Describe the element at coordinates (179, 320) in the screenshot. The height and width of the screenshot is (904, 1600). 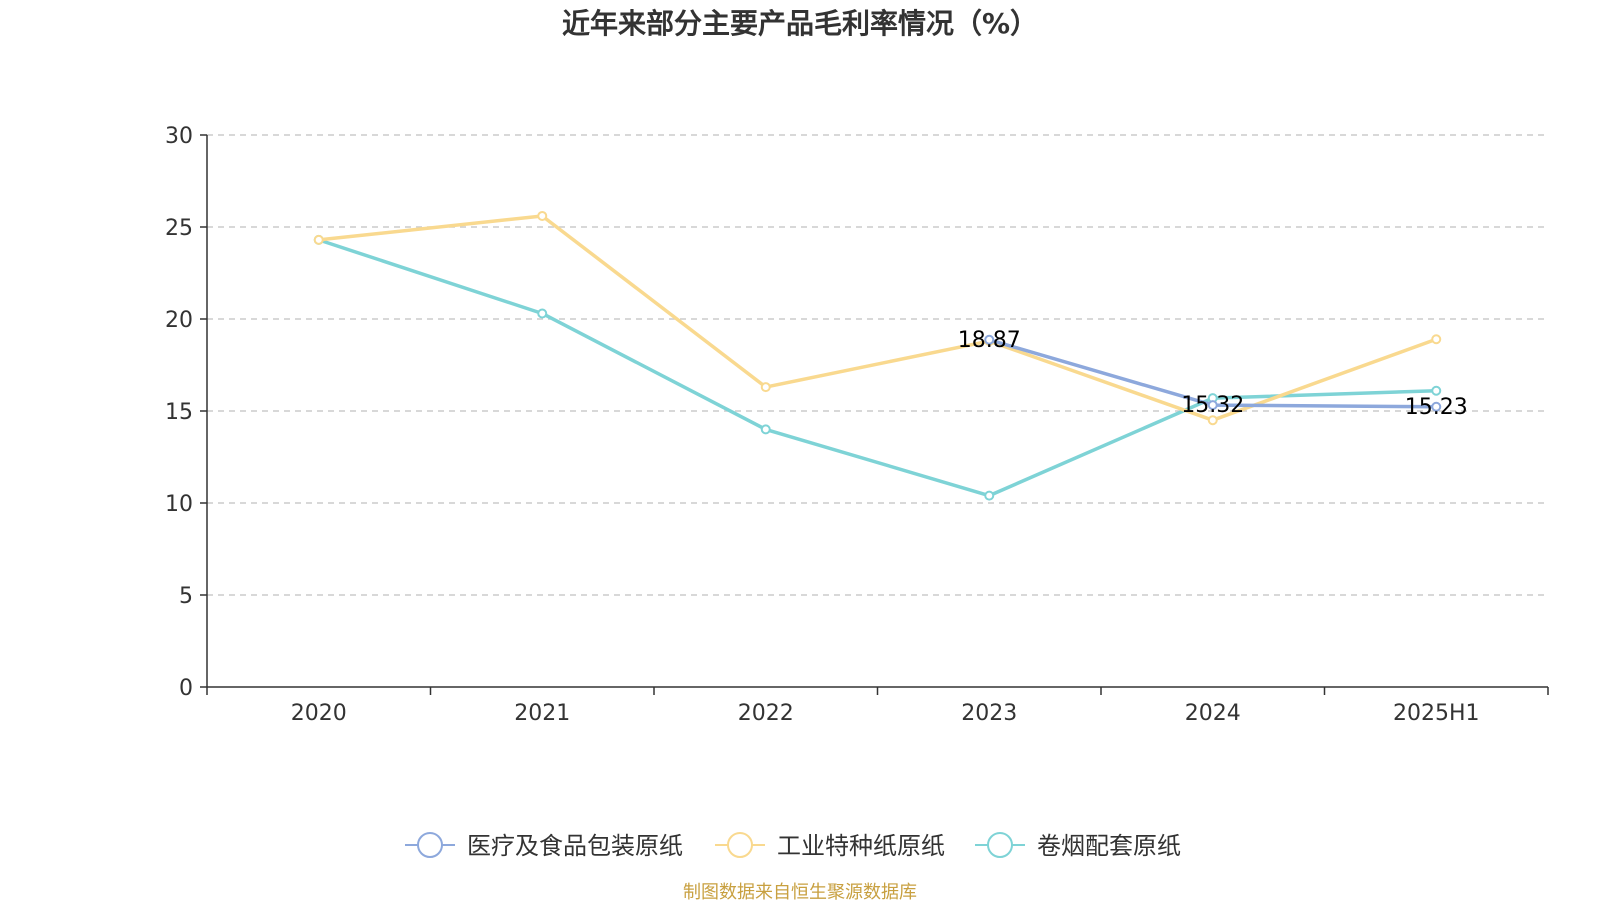
I see `y-tick-label: 20` at that location.